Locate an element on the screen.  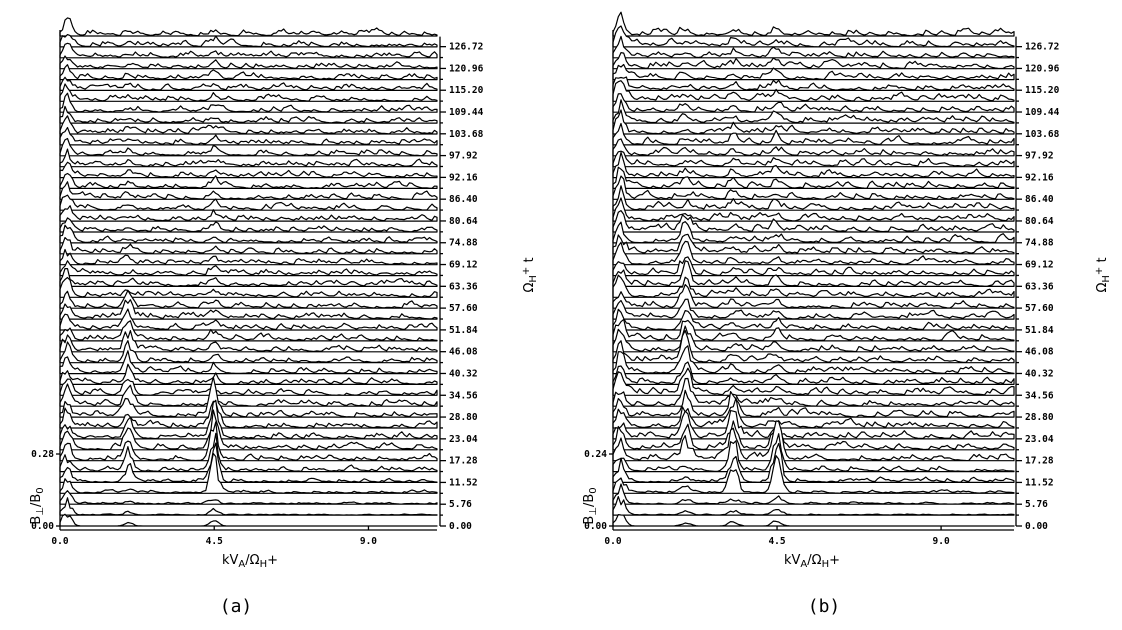
x-axis-label-part: H is located at coordinates (826, 564).